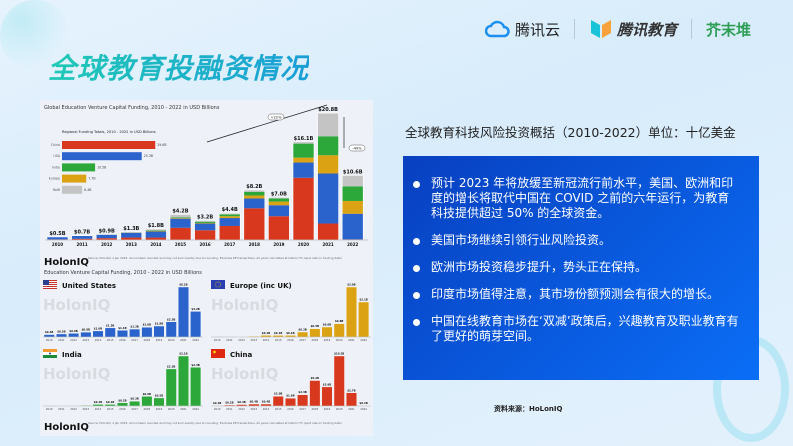 This screenshot has height=446, width=793. What do you see at coordinates (217, 403) in the screenshot?
I see `bar-value-label: $0.1B` at bounding box center [217, 403].